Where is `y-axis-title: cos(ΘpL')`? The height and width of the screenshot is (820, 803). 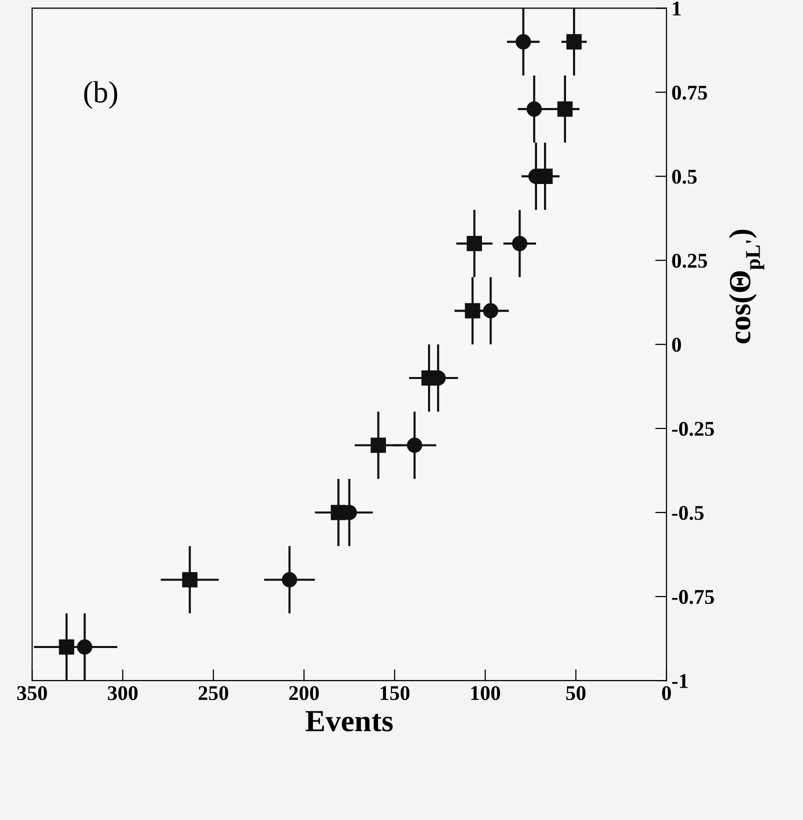
y-axis-title: cos(ΘpL') is located at coordinates (746, 287).